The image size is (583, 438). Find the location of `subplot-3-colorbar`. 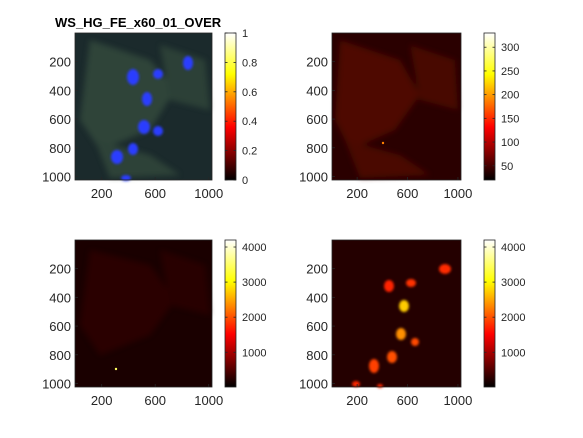

subplot-3-colorbar is located at coordinates (230, 313).